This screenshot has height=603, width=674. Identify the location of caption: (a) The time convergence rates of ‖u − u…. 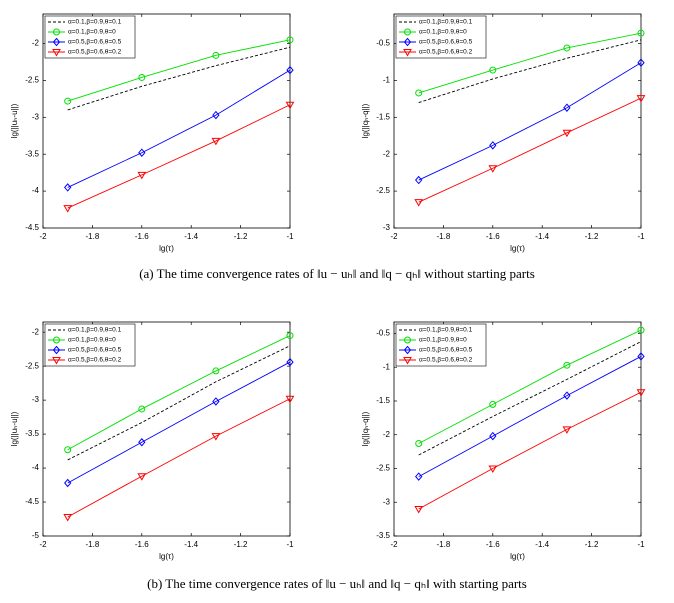
(337, 273).